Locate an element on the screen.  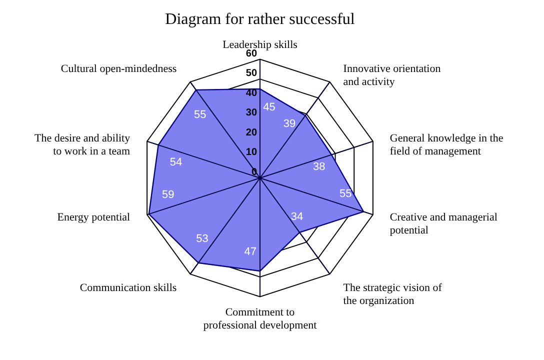
spoke-label: Communication skills is located at coordinates (128, 288).